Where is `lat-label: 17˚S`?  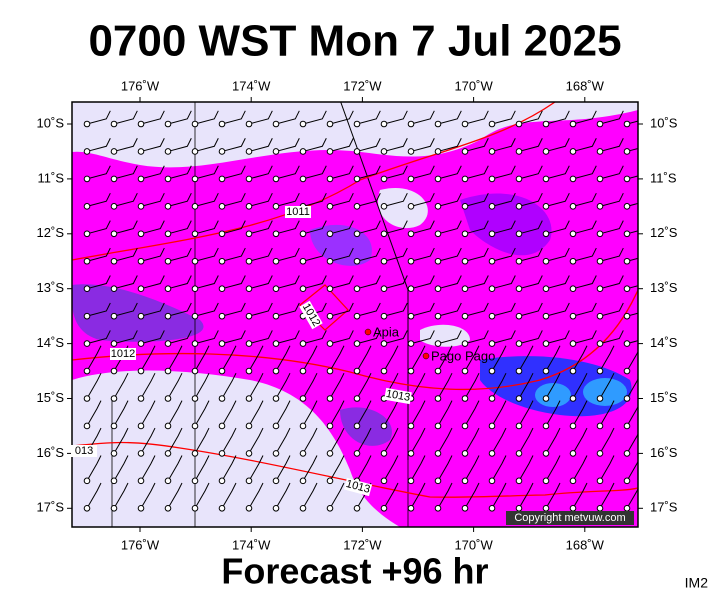 lat-label: 17˚S is located at coordinates (51, 507).